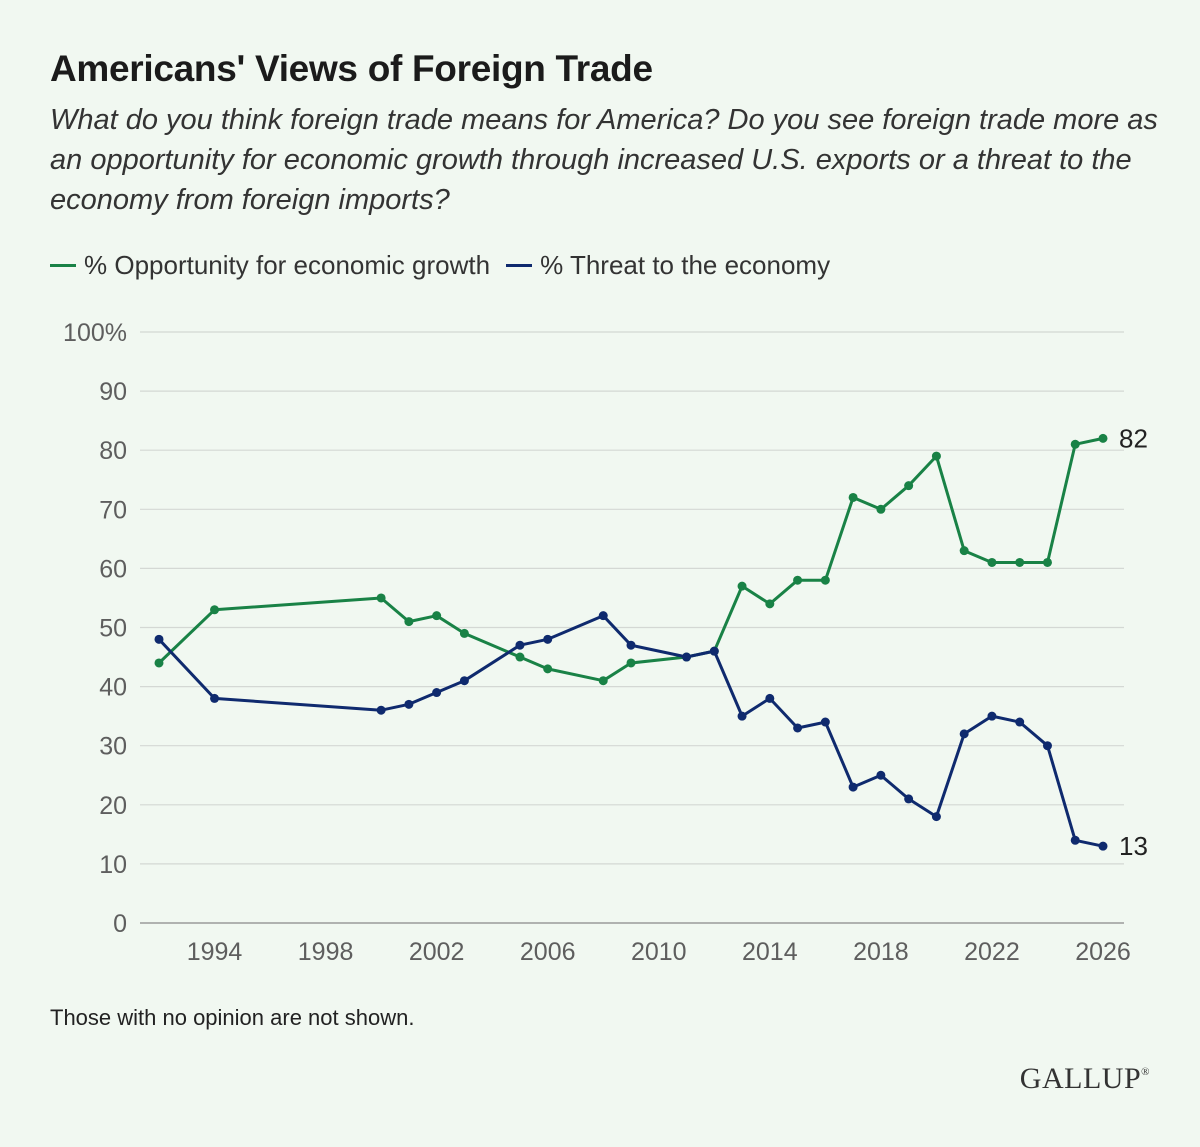 This screenshot has width=1200, height=1147. I want to click on data-point-threat-2019, so click(909, 799).